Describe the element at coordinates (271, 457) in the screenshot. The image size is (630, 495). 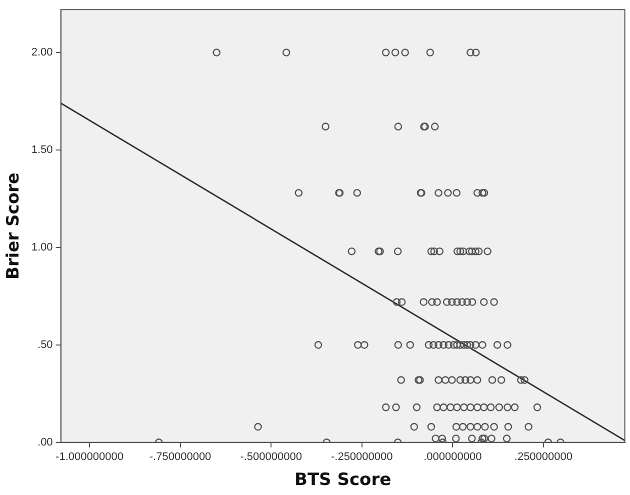
I see `x-tick-label: -.500000000` at that location.